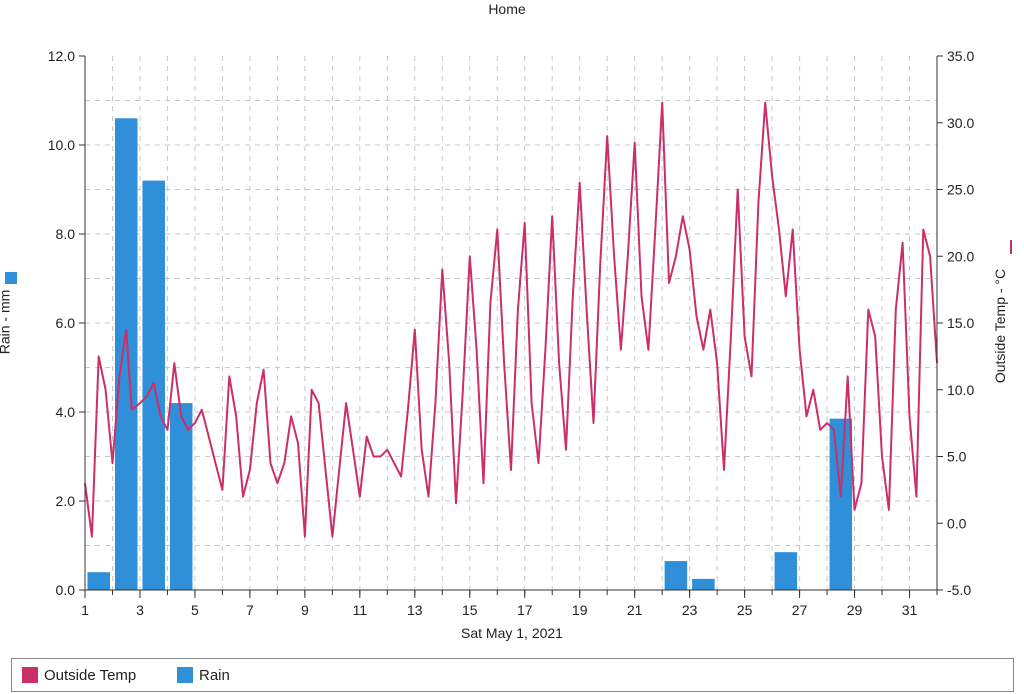 Image resolution: width=1024 pixels, height=694 pixels. I want to click on x-tick-label: 15, so click(470, 610).